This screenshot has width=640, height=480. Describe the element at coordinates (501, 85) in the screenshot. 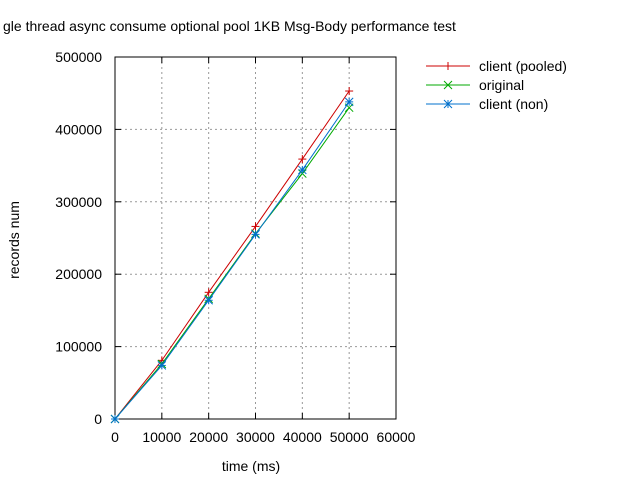

I see `legend-label: original` at that location.